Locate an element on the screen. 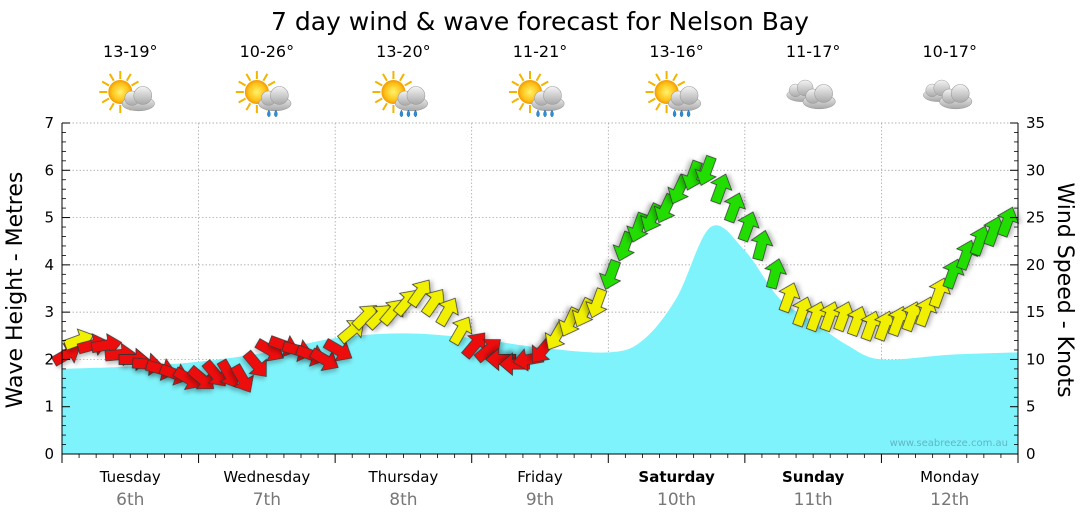 The height and width of the screenshot is (522, 1080). day-name-label: Tuesday is located at coordinates (130, 477).